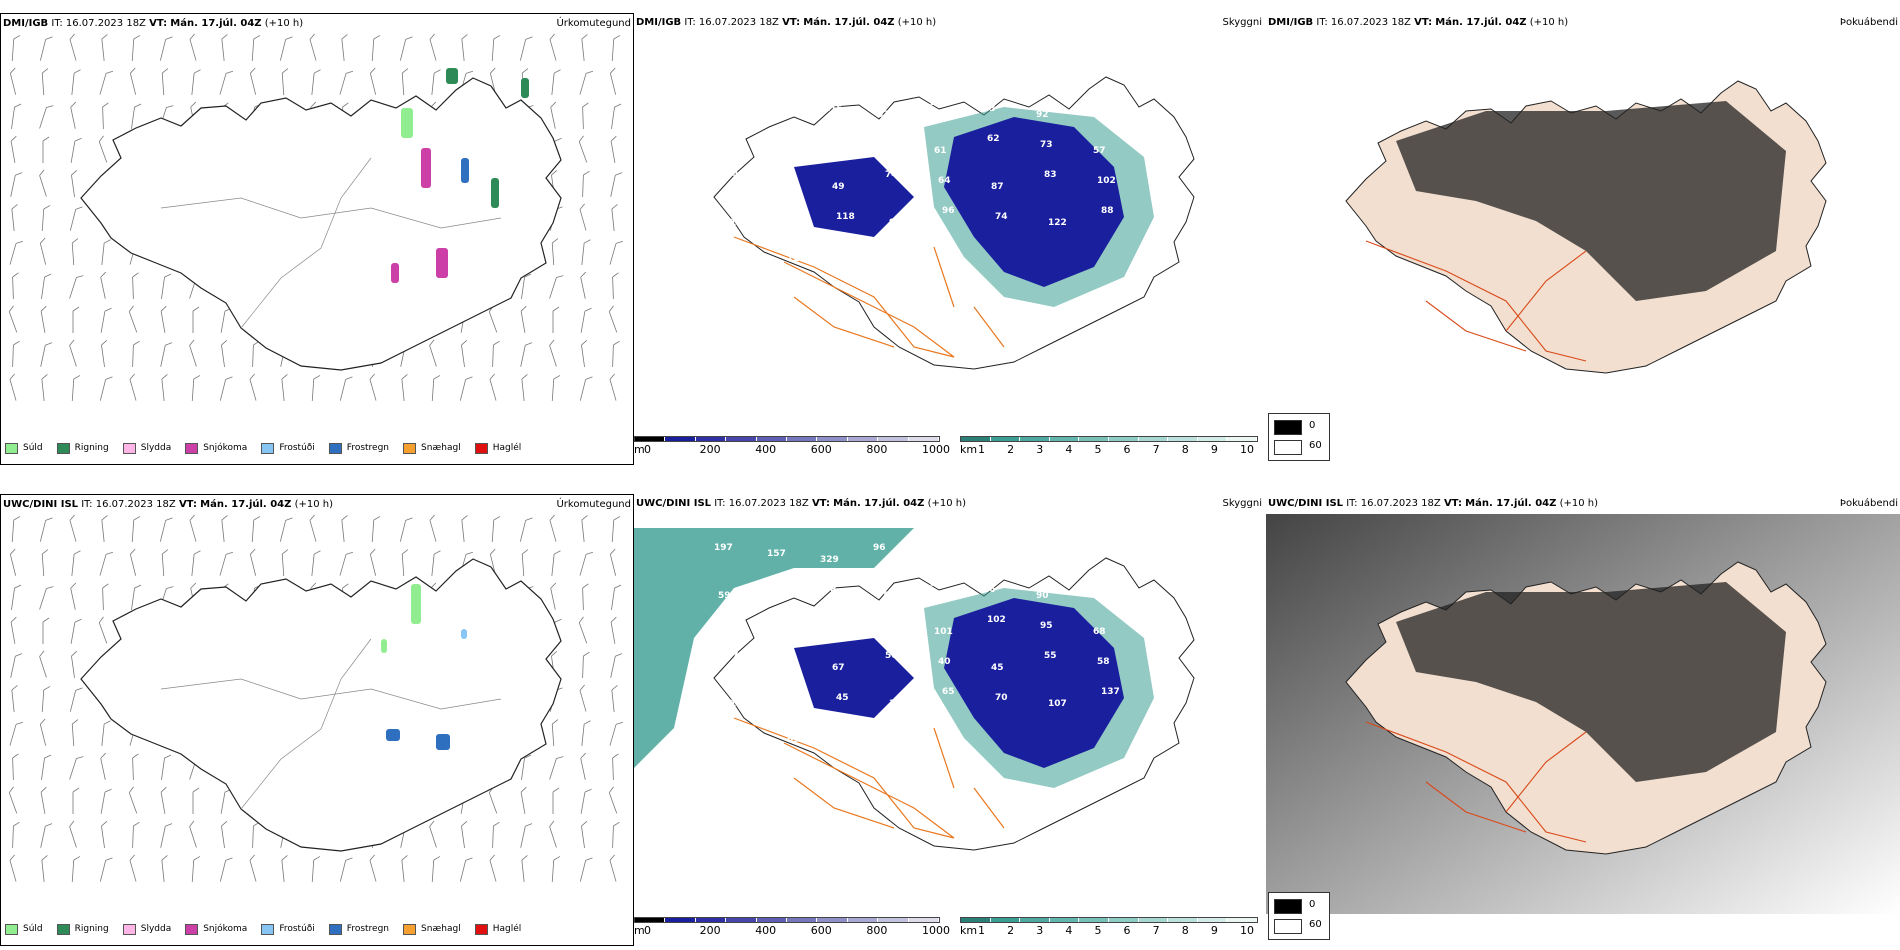 The image size is (1900, 950). What do you see at coordinates (1110, 692) in the screenshot?
I see `cloud-base-value: 137` at bounding box center [1110, 692].